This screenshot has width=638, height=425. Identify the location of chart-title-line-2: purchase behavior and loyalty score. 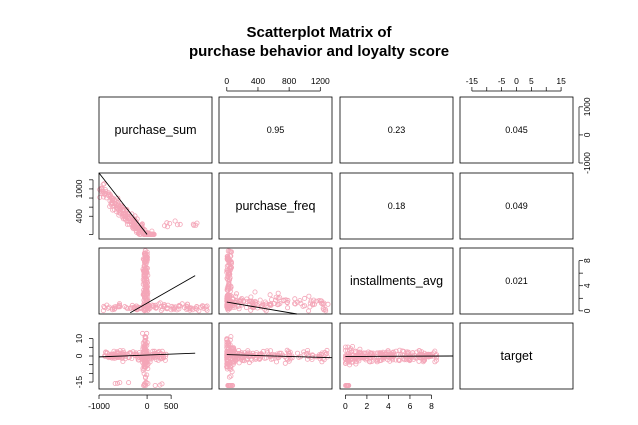
(319, 51).